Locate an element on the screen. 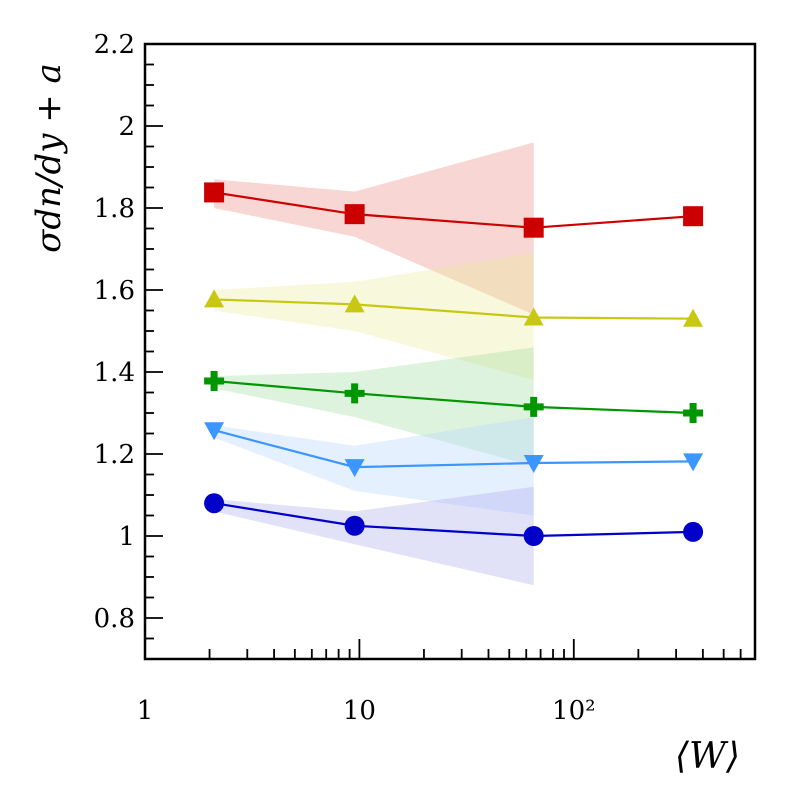 The width and height of the screenshot is (789, 807). band-square is located at coordinates (374, 228).